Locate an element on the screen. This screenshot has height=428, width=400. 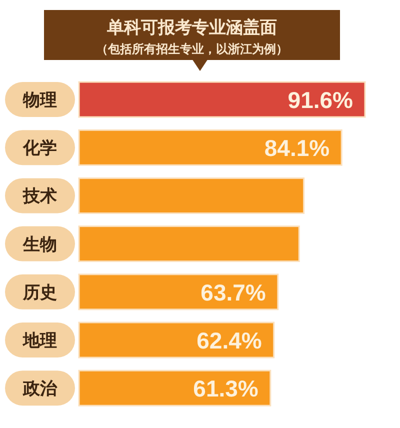
category-label: 物理 is located at coordinates (40, 100).